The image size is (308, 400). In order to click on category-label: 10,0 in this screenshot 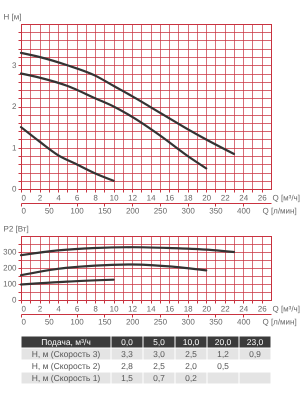, I will do `click(191, 342)`.